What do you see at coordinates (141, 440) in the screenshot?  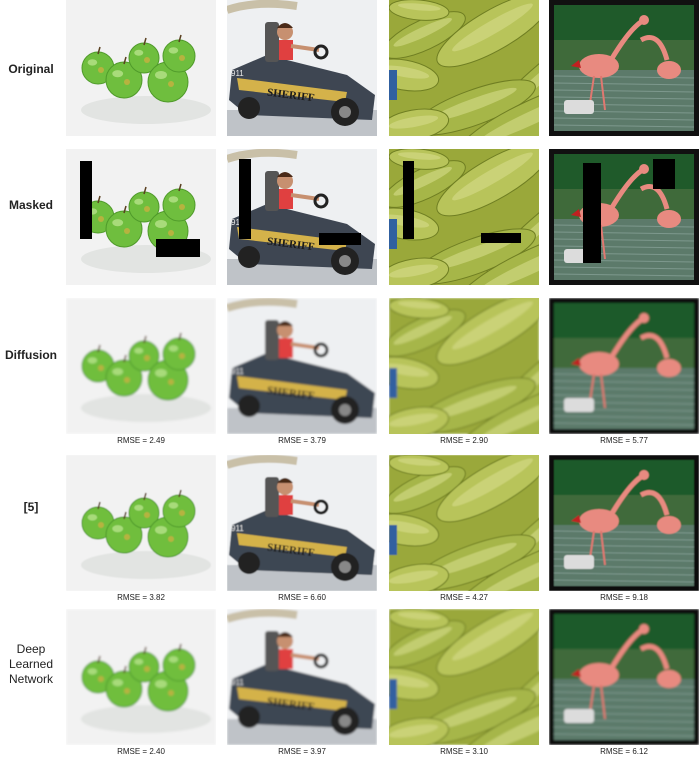 I see `rmse-label: RMSE = 2.49` at bounding box center [141, 440].